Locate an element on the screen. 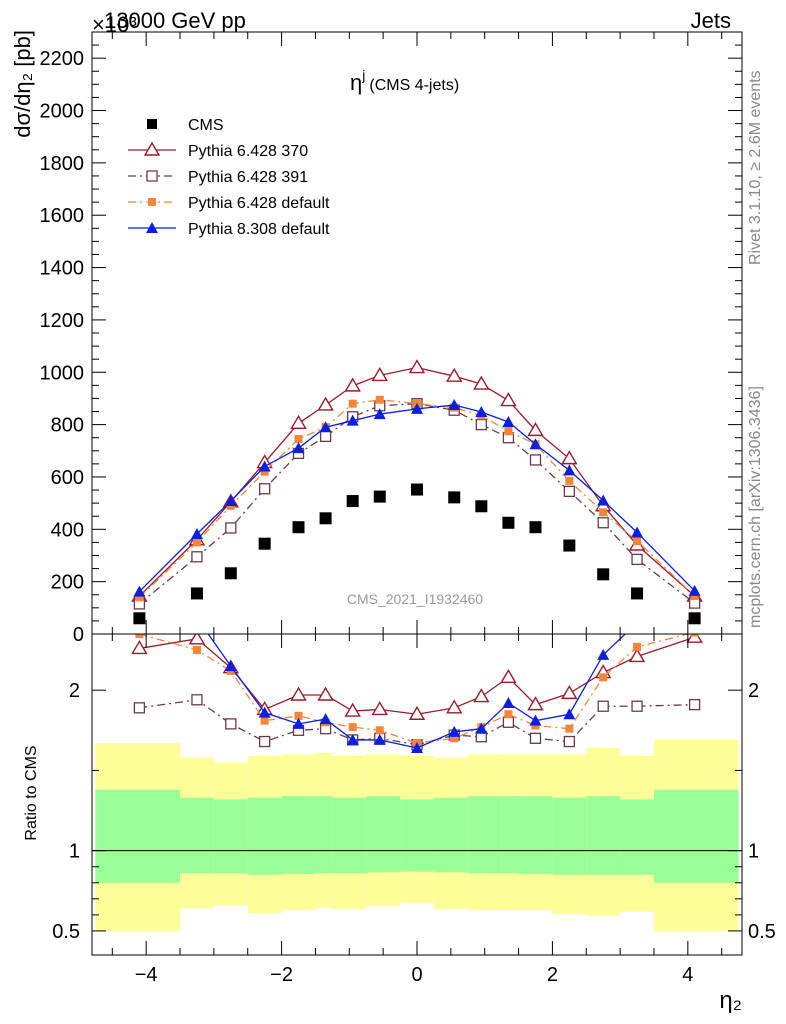 This screenshot has height=1024, width=786. y-tick-label: 0 is located at coordinates (78, 635).